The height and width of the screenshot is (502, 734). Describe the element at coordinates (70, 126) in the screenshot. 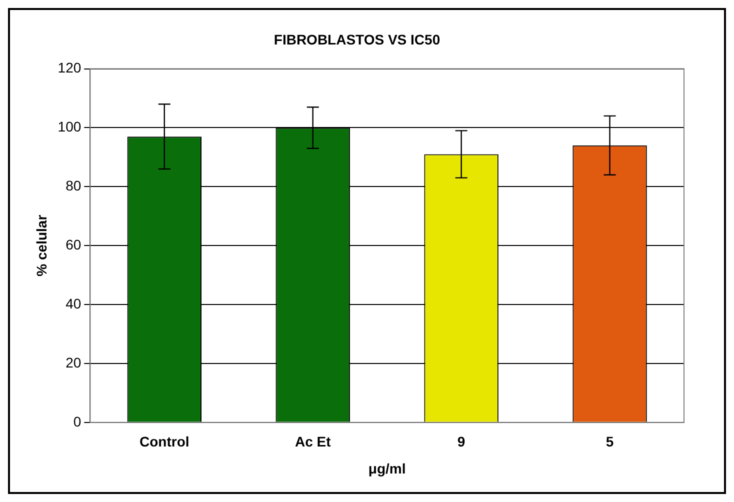

I see `y-tick-label: 100` at that location.